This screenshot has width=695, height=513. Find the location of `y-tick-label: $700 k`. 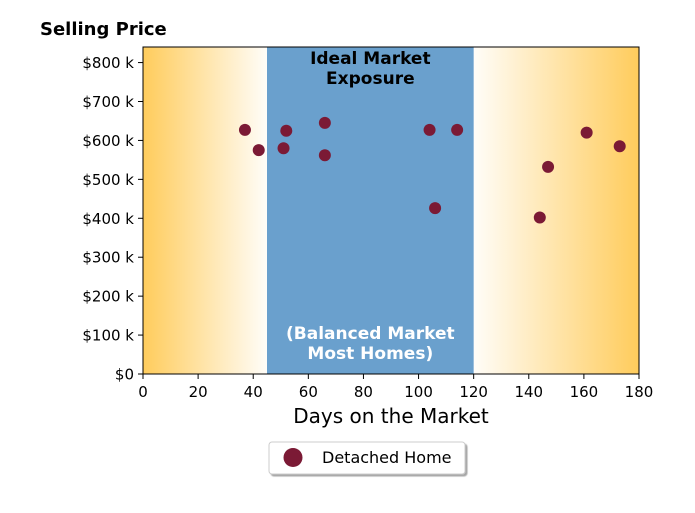

y-tick-label: $700 k is located at coordinates (108, 102).